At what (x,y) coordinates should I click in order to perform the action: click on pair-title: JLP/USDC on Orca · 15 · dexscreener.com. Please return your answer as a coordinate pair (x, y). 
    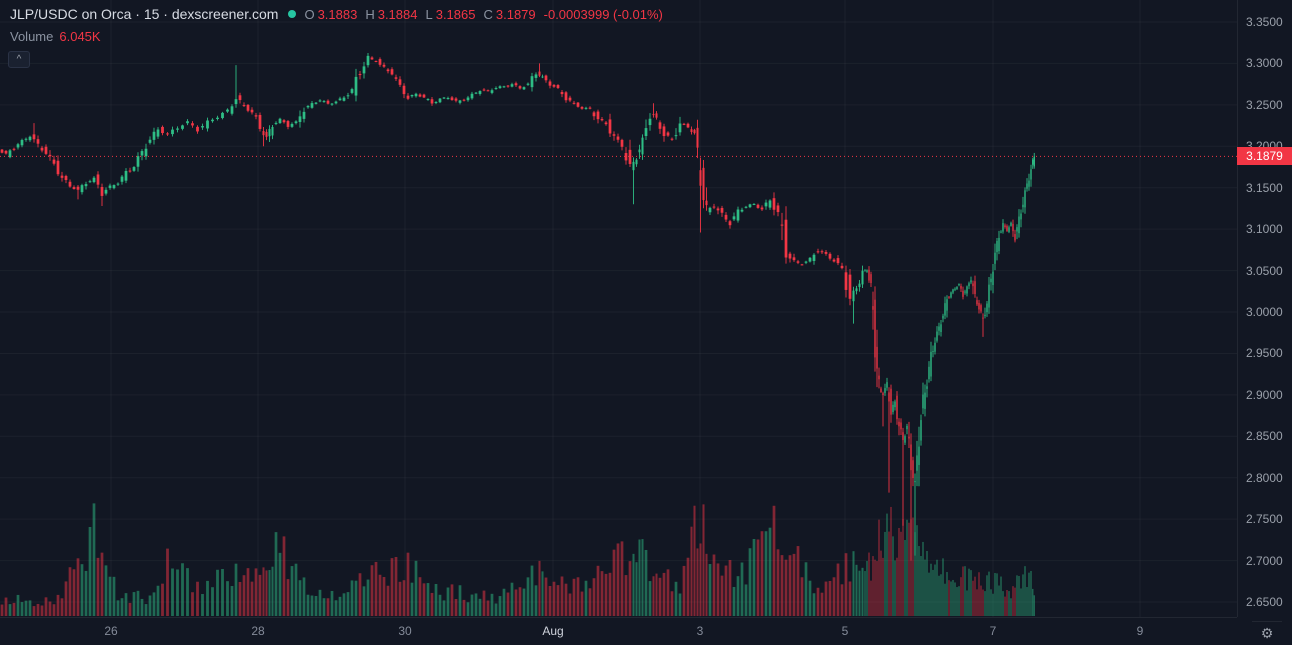
    Looking at the image, I should click on (144, 14).